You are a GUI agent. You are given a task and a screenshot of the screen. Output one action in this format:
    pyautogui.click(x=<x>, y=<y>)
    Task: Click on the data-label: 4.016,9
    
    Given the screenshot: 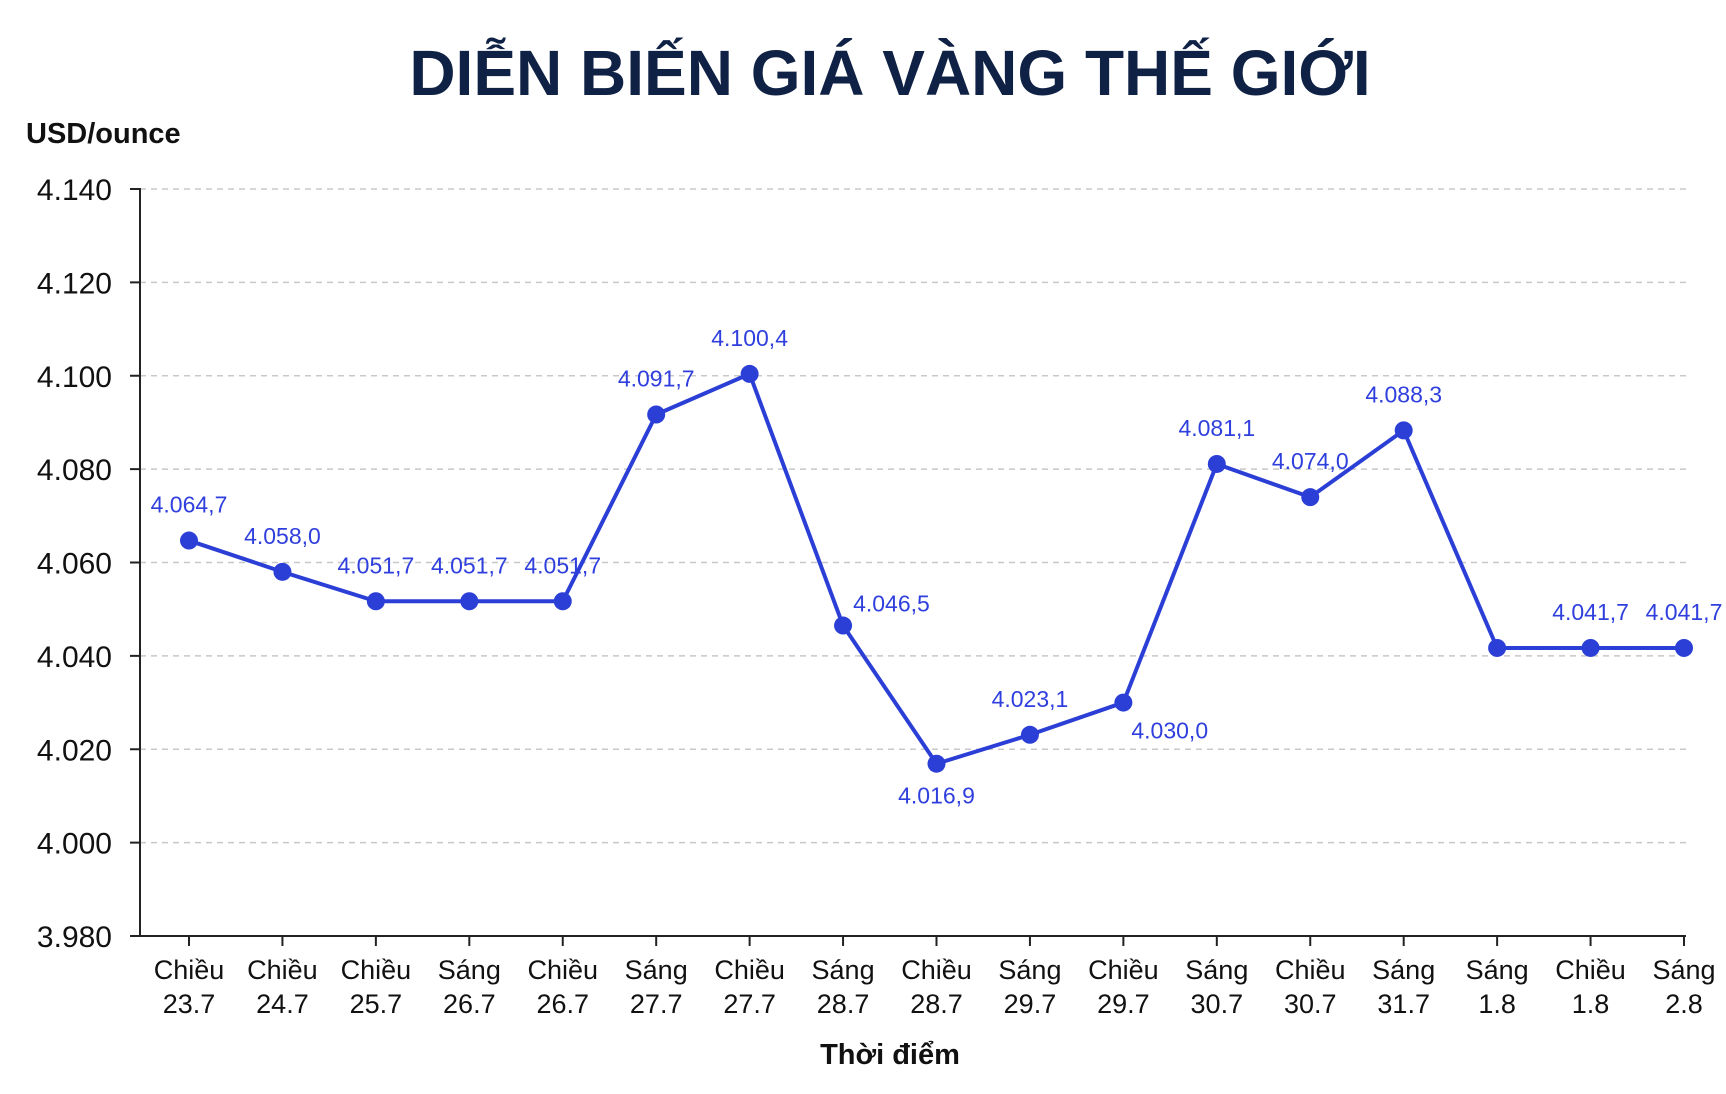 What is the action you would take?
    pyautogui.click(x=936, y=796)
    